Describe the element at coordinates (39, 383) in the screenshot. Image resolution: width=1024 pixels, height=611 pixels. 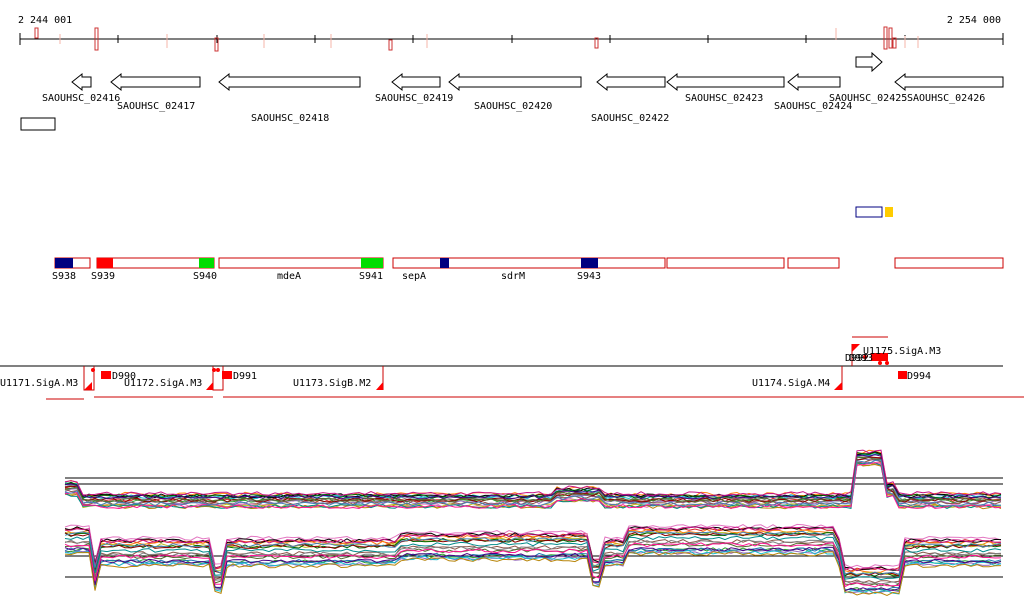
I see `transcript-label: U1171.SigA.M3` at that location.